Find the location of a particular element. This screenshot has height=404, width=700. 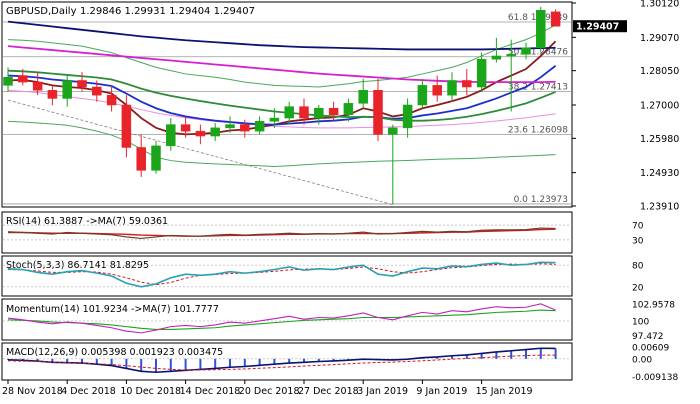

price-tick-label: 1.25980 is located at coordinates (659, 139).